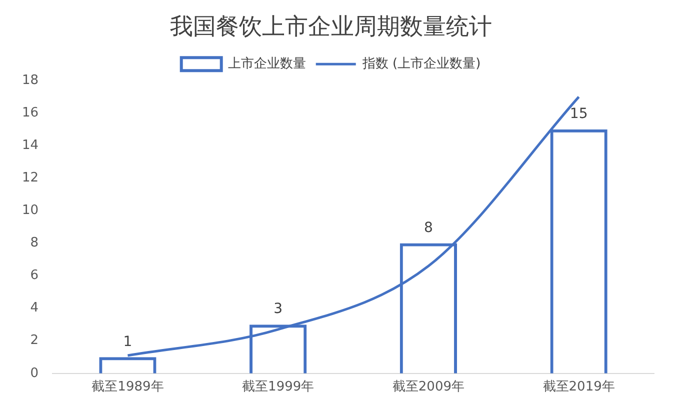  I want to click on data-label: 1, so click(127, 342).